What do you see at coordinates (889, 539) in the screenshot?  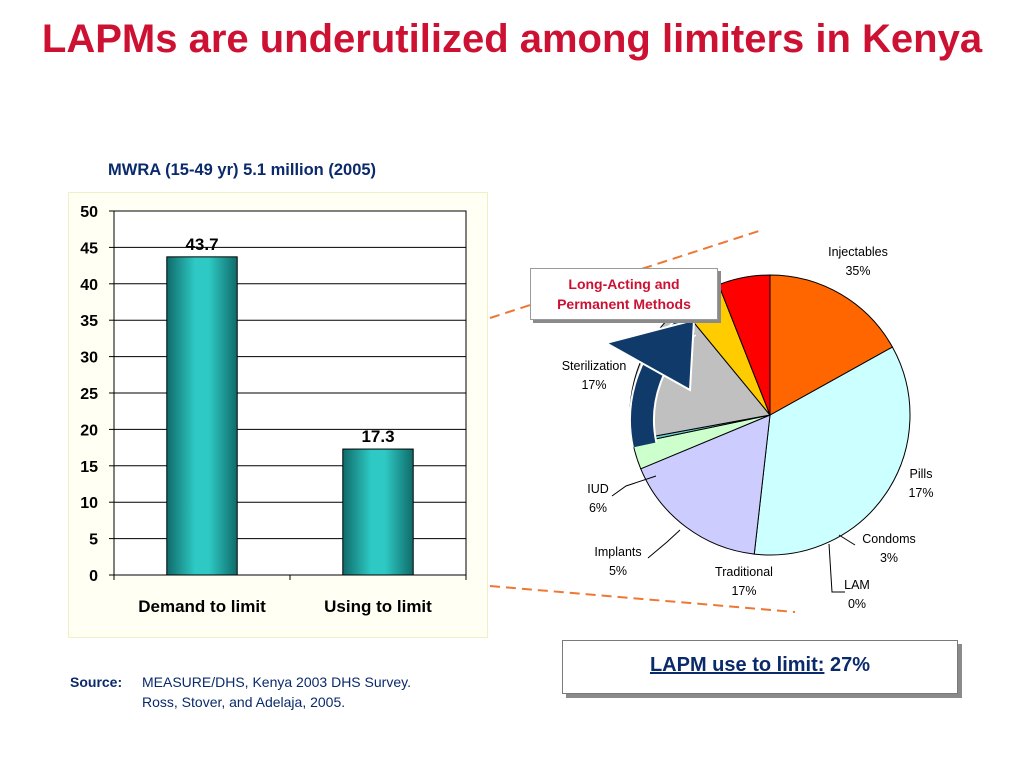 I see `pie-slice-label: Condoms` at bounding box center [889, 539].